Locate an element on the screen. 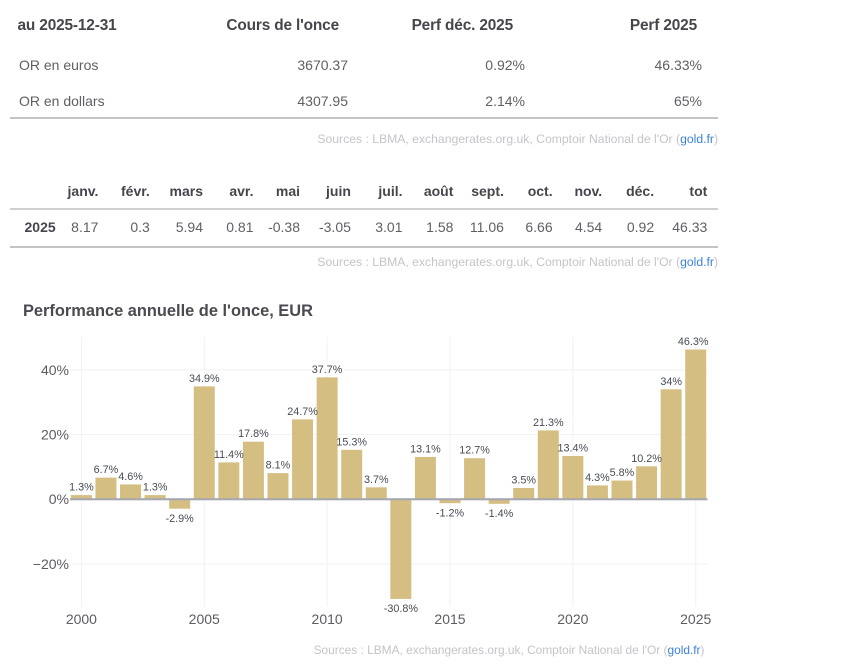 The image size is (843, 665). svg-text: 13.1% is located at coordinates (425, 449).